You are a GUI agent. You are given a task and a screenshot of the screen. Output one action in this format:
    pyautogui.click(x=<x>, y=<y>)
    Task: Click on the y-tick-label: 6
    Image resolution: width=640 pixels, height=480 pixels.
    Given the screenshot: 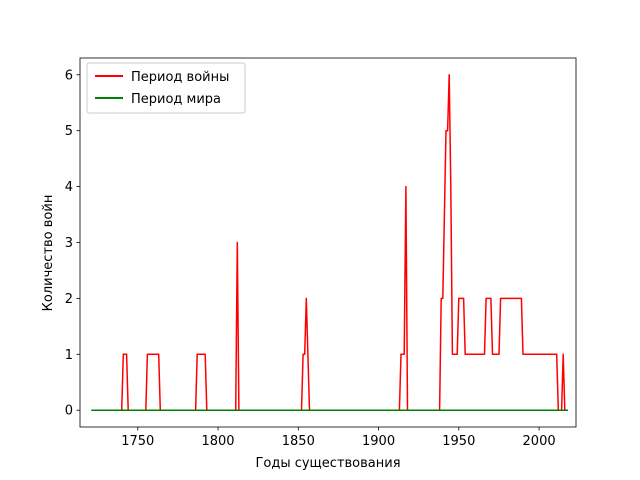 What is the action you would take?
    pyautogui.click(x=69, y=75)
    